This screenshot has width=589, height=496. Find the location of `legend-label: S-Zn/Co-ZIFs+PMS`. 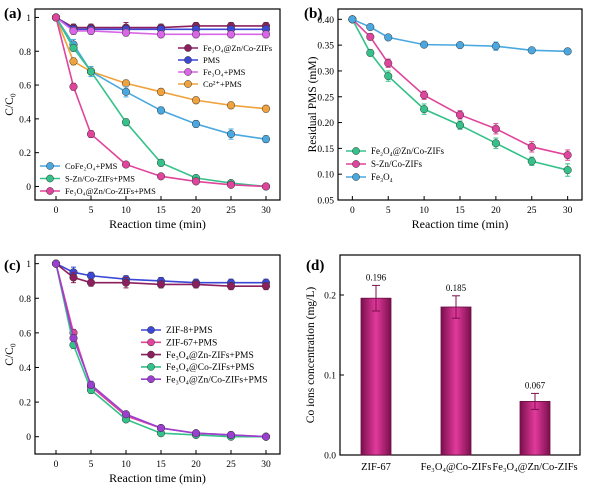

legend-label: S-Zn/Co-ZIFs+PMS is located at coordinates (100, 179).